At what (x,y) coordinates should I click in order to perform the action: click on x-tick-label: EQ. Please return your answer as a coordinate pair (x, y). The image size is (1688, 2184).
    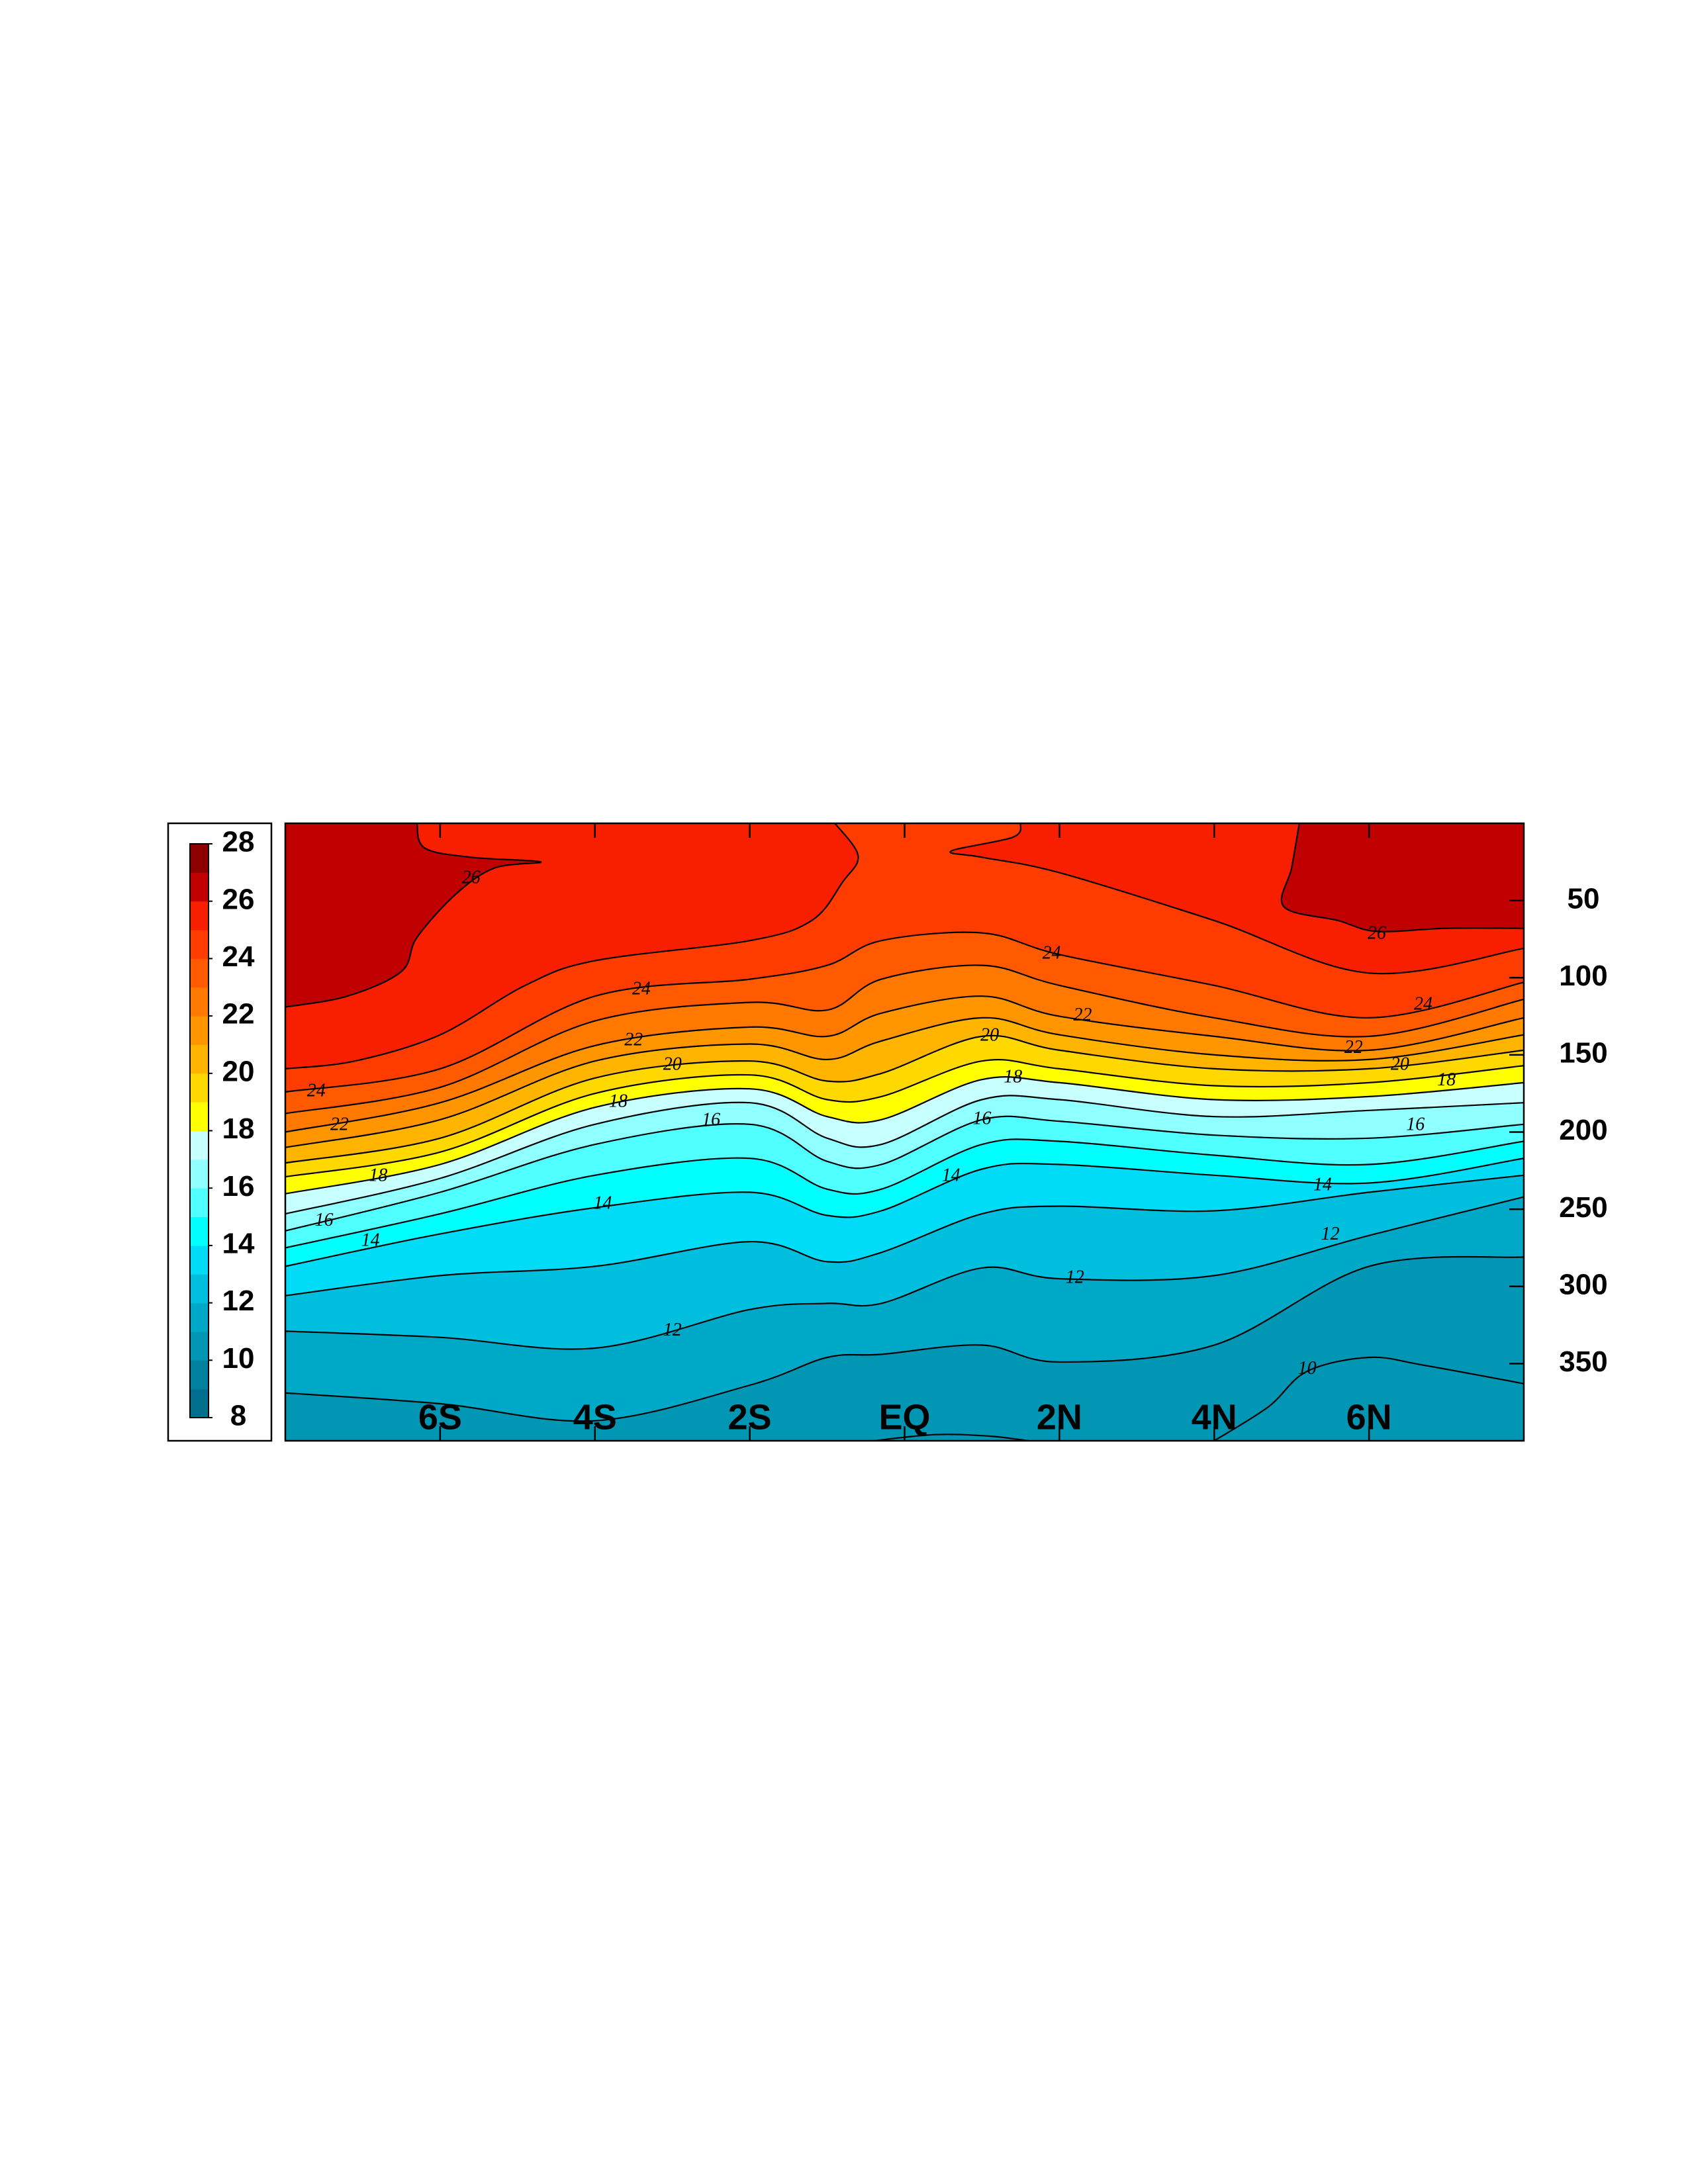
    Looking at the image, I should click on (904, 1417).